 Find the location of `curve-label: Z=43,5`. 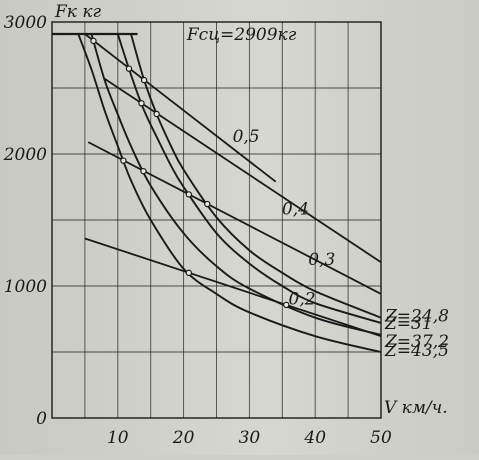

curve-label: Z=43,5 is located at coordinates (416, 351).